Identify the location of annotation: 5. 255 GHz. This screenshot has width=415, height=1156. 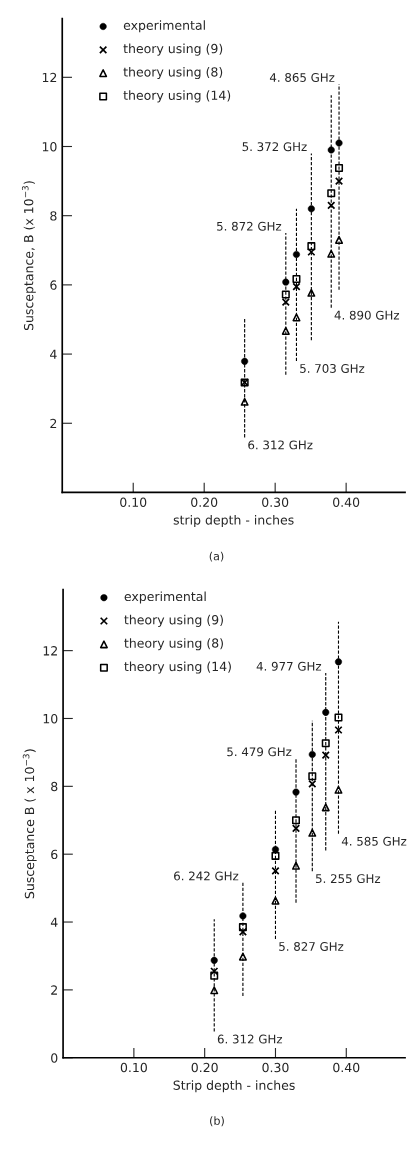
(348, 879).